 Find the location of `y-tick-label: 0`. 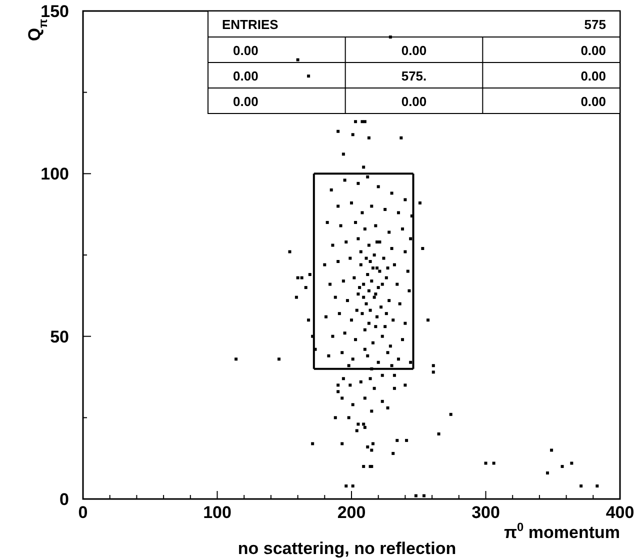

y-tick-label: 0 is located at coordinates (64, 499).